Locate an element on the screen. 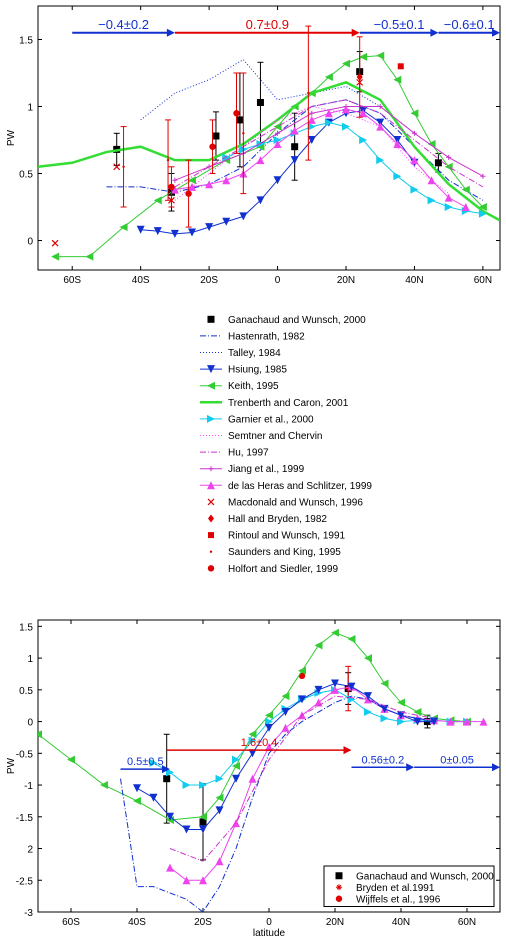 This screenshot has height=936, width=506. legend-label: Keith, 1995 is located at coordinates (253, 386).